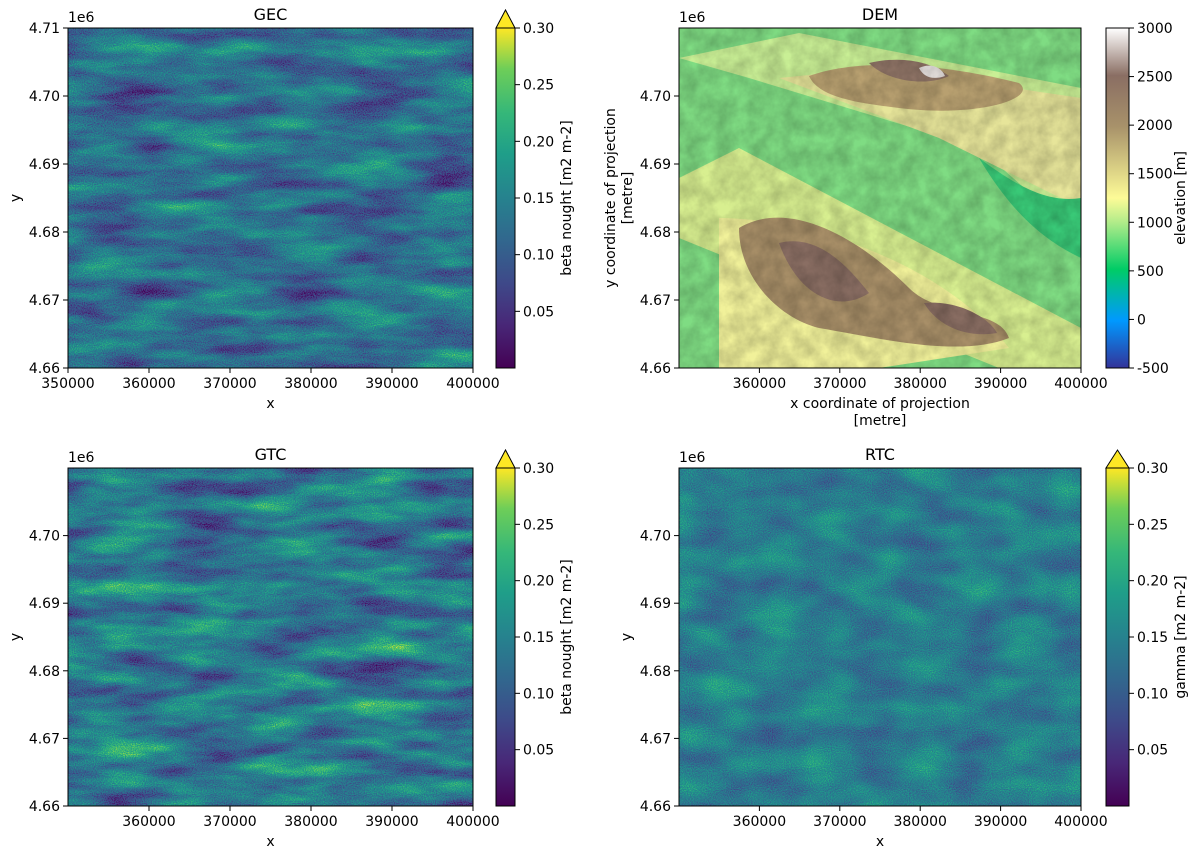 This screenshot has height=858, width=1200. I want to click on dem-colorbar-tick-label: 0, so click(1141, 320).